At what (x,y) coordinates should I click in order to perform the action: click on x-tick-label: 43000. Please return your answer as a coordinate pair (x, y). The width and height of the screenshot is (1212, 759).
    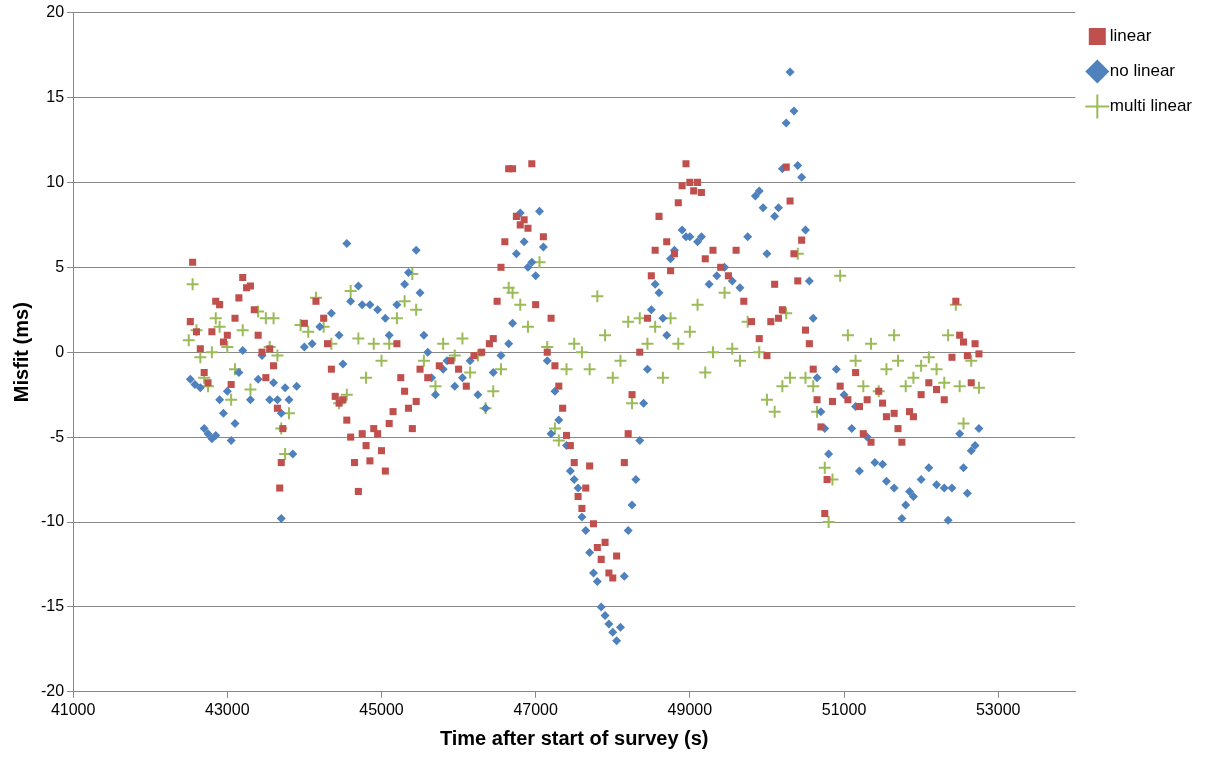
    Looking at the image, I should click on (227, 709).